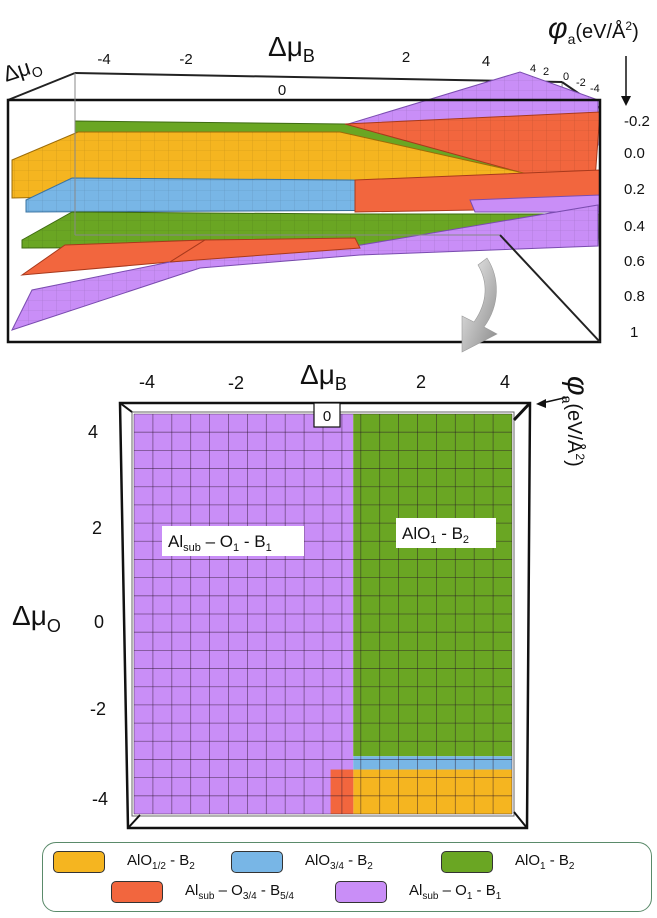 The height and width of the screenshot is (918, 657). Describe the element at coordinates (479, 305) in the screenshot. I see `projection-arrow` at that location.